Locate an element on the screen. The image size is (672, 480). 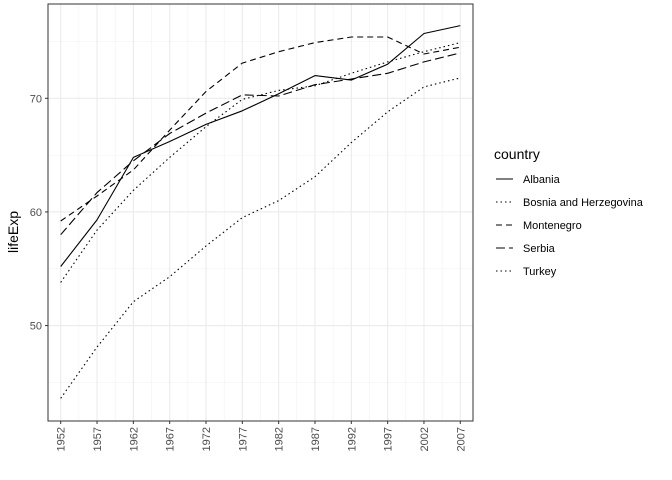
x-tick-label: 2007 is located at coordinates (461, 439).